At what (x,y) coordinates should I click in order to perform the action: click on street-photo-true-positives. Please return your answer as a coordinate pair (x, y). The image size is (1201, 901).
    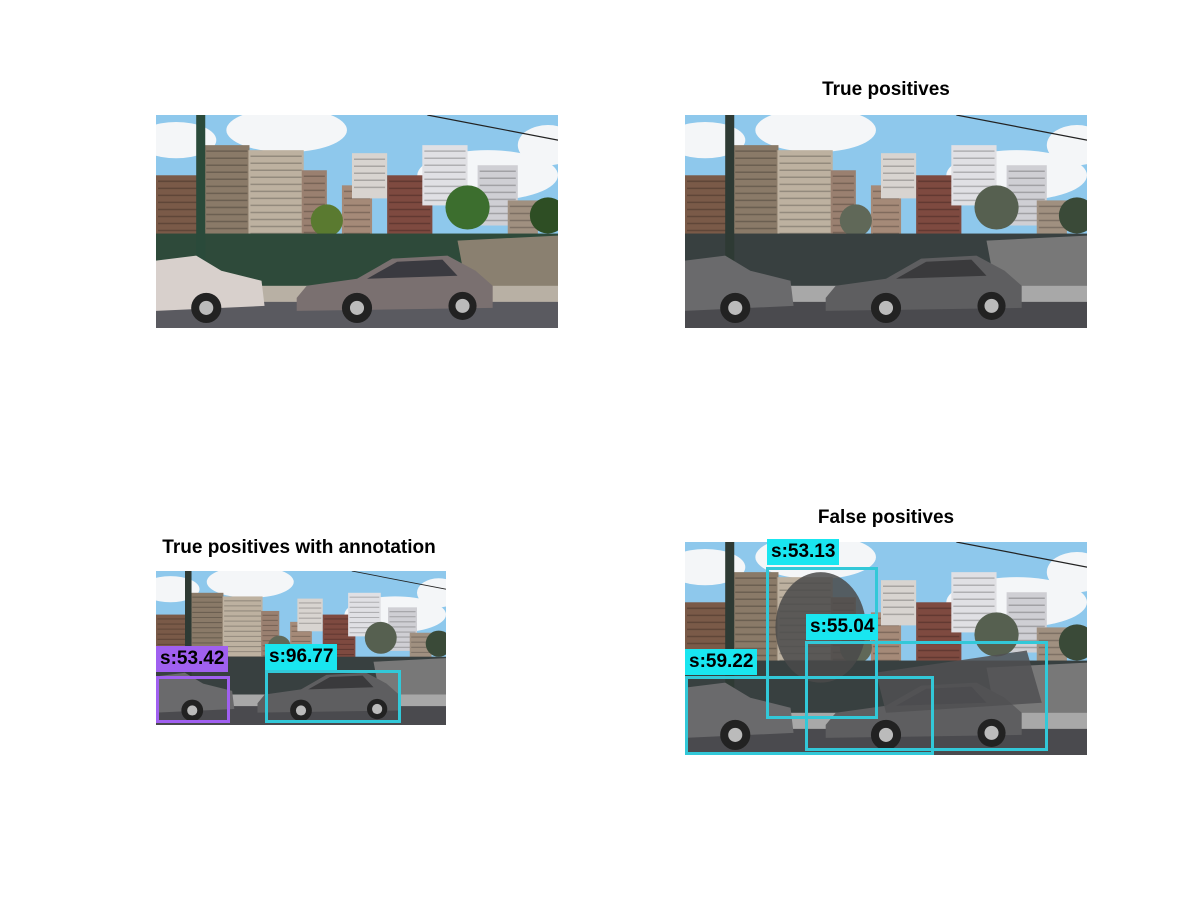
    Looking at the image, I should click on (886, 221).